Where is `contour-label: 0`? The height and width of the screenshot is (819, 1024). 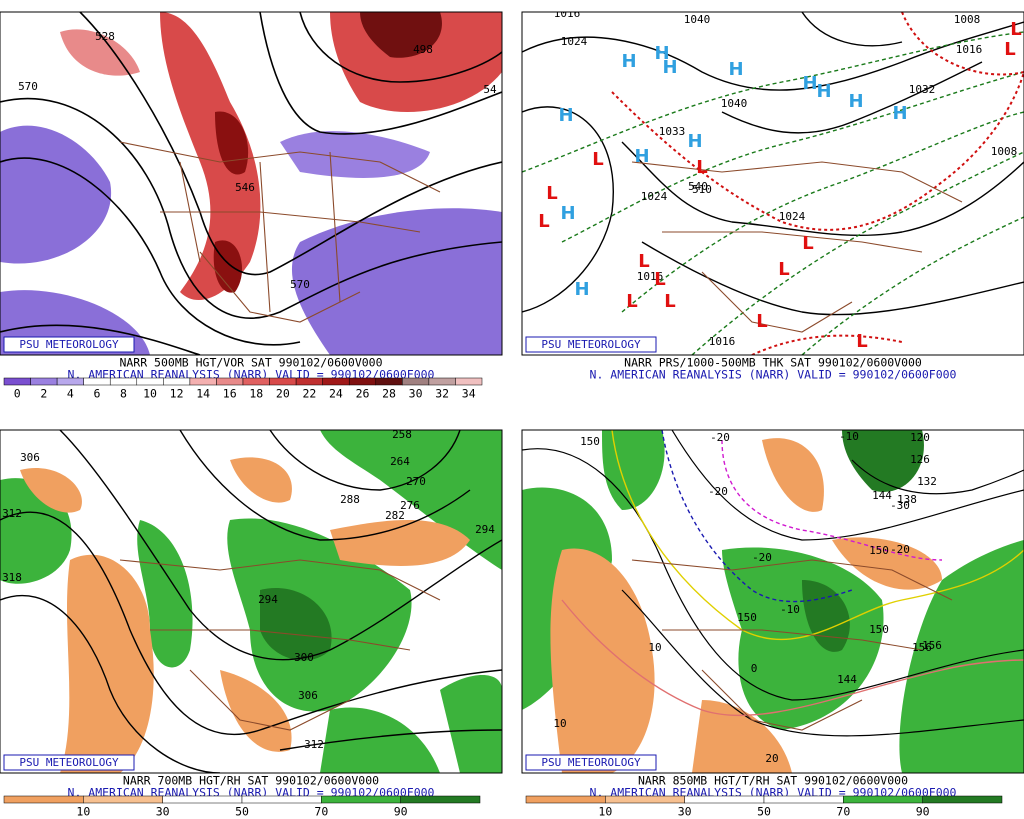 contour-label: 0 is located at coordinates (754, 668).